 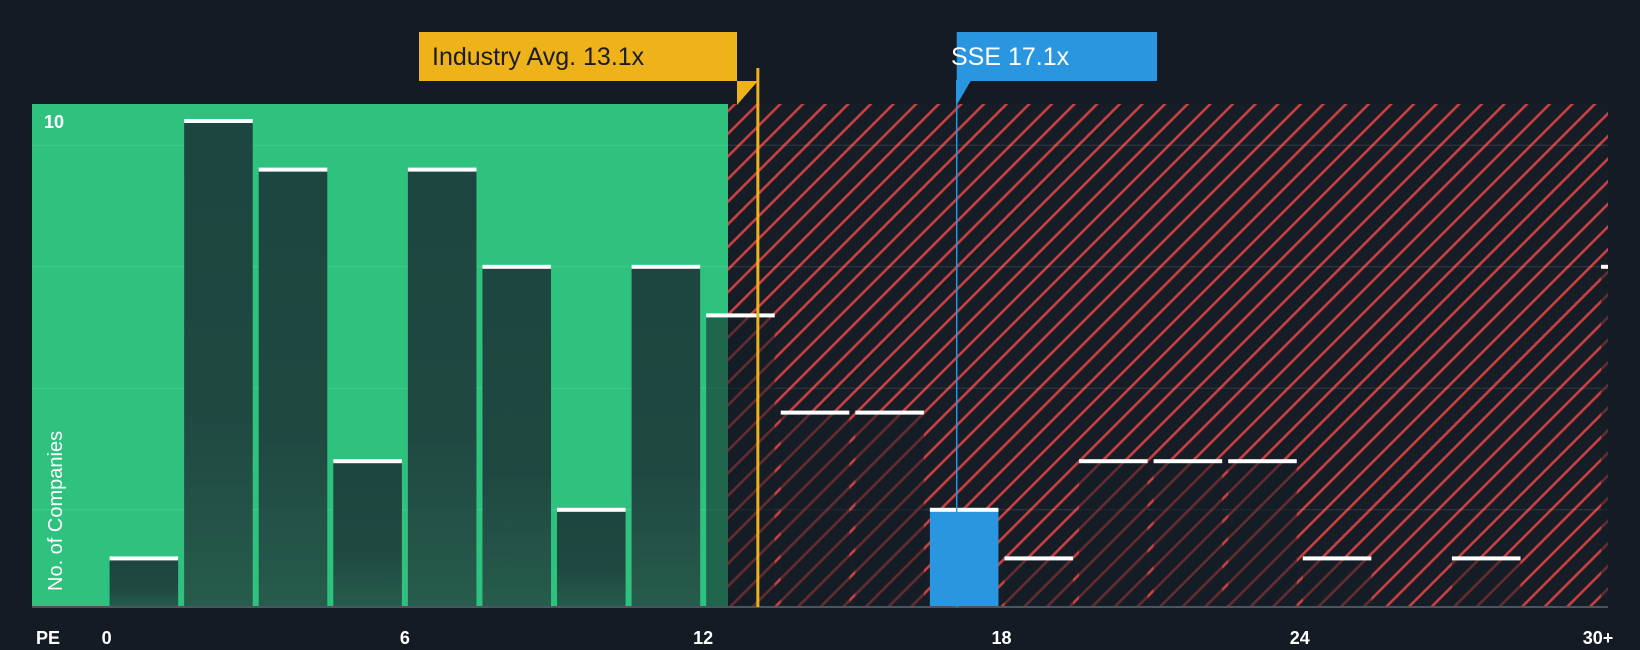 What do you see at coordinates (48, 638) in the screenshot?
I see `x-axis-label: PE` at bounding box center [48, 638].